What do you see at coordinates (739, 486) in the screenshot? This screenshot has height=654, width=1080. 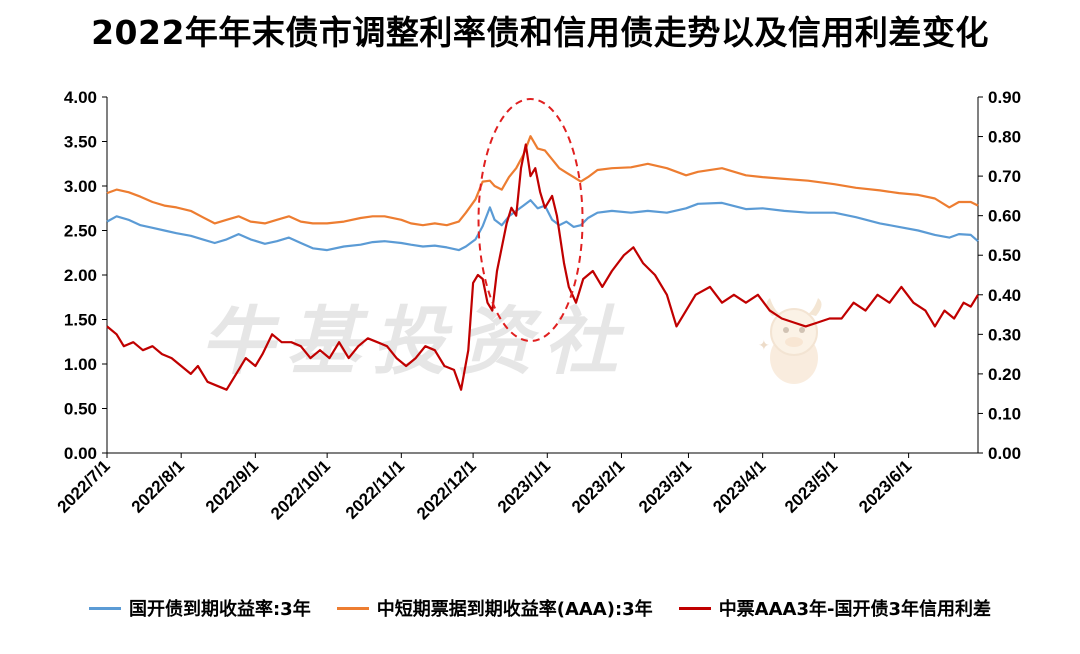 I see `x-tick-label: 2023/4/1` at bounding box center [739, 486].